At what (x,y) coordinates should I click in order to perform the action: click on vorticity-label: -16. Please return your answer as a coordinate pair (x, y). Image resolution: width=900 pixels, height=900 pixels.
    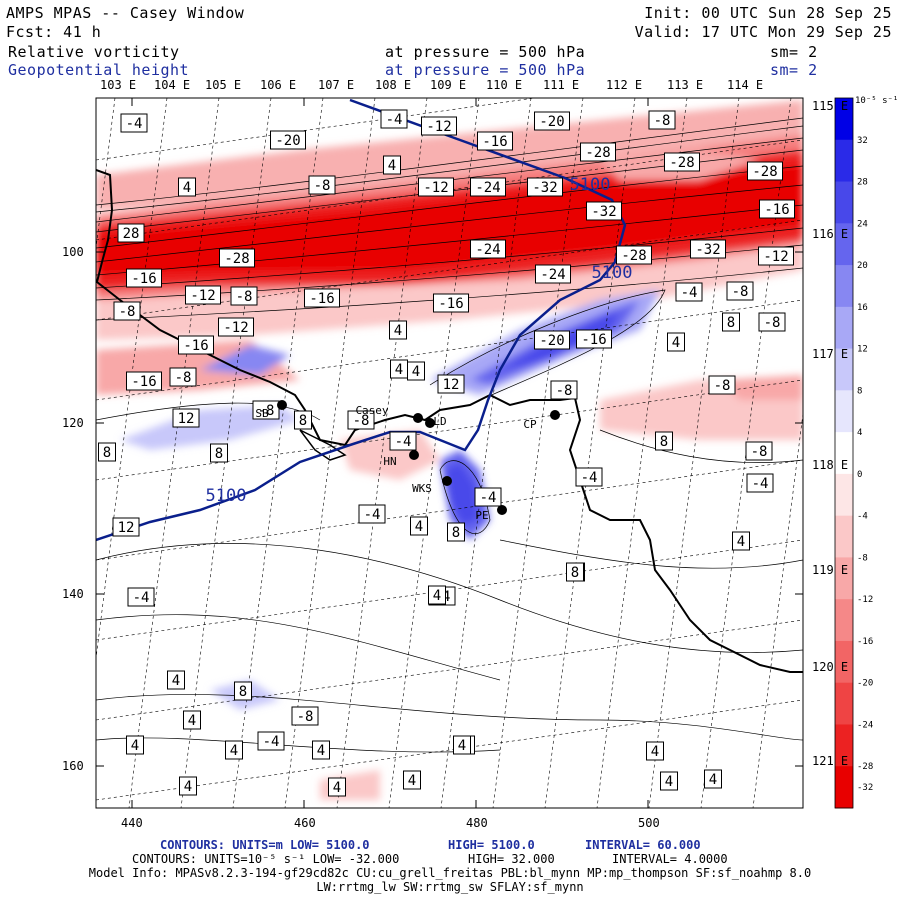
    Looking at the image, I should click on (777, 209).